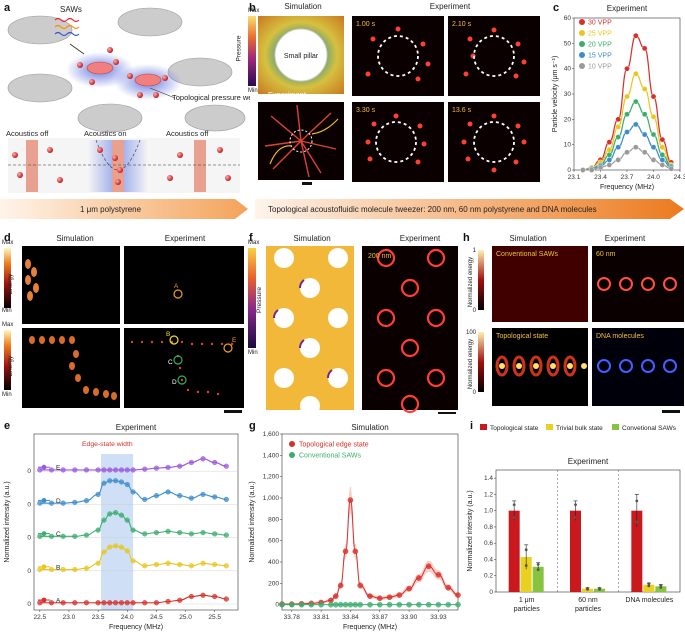  What do you see at coordinates (292, 455) in the screenshot?
I see `g-legend-marker` at bounding box center [292, 455].